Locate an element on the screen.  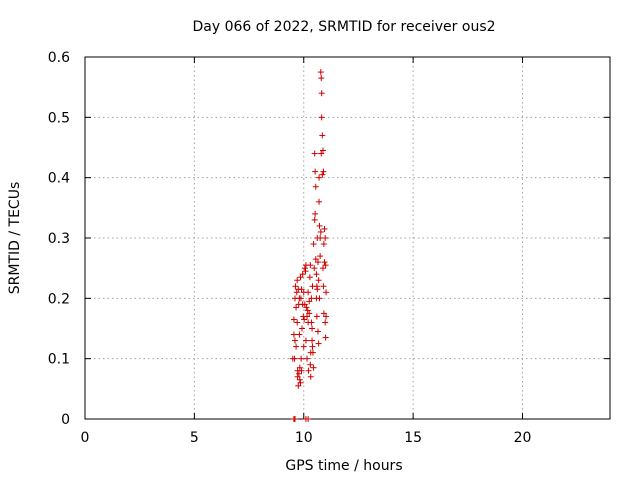
y-tick-label: 0.5 is located at coordinates (59, 118).